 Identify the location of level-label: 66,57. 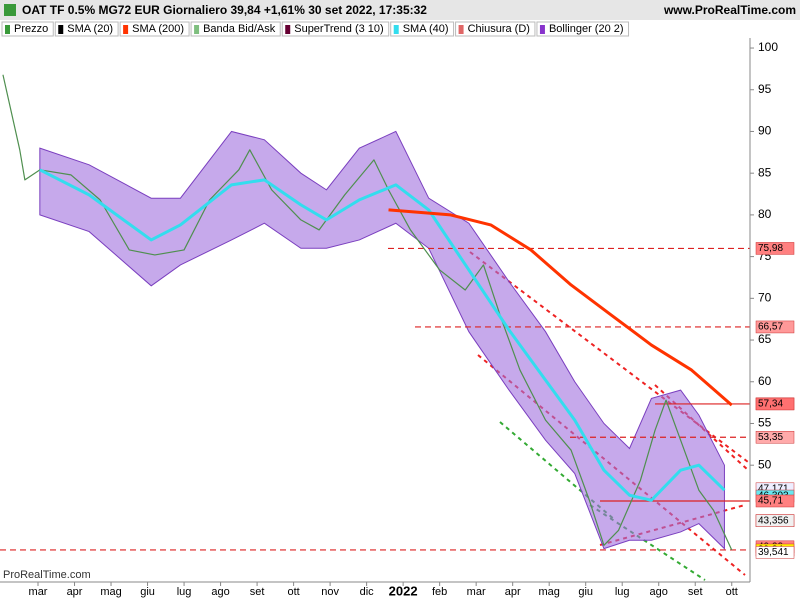
(770, 327).